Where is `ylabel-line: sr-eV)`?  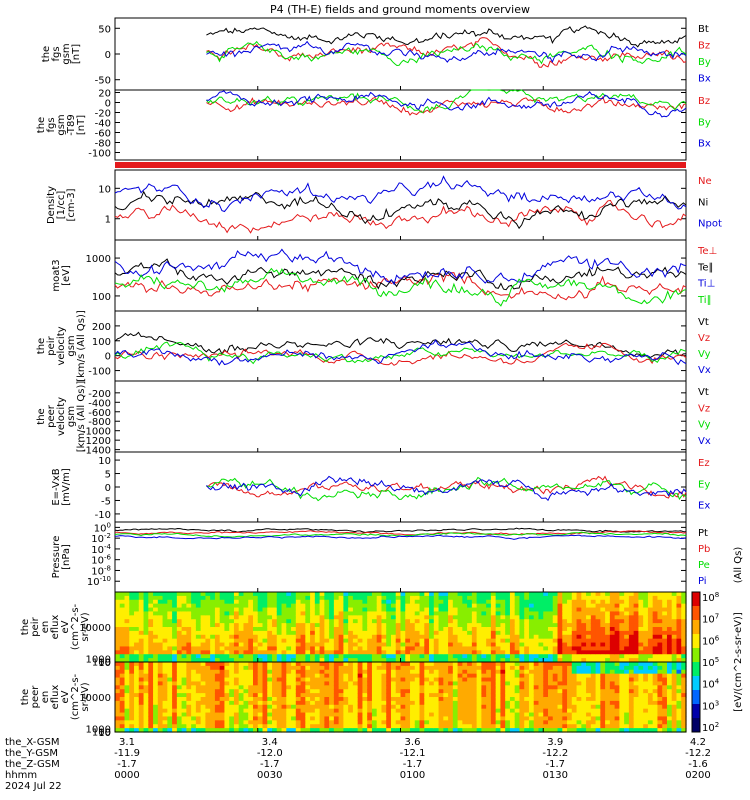 ylabel-line: sr-eV) is located at coordinates (85, 696).